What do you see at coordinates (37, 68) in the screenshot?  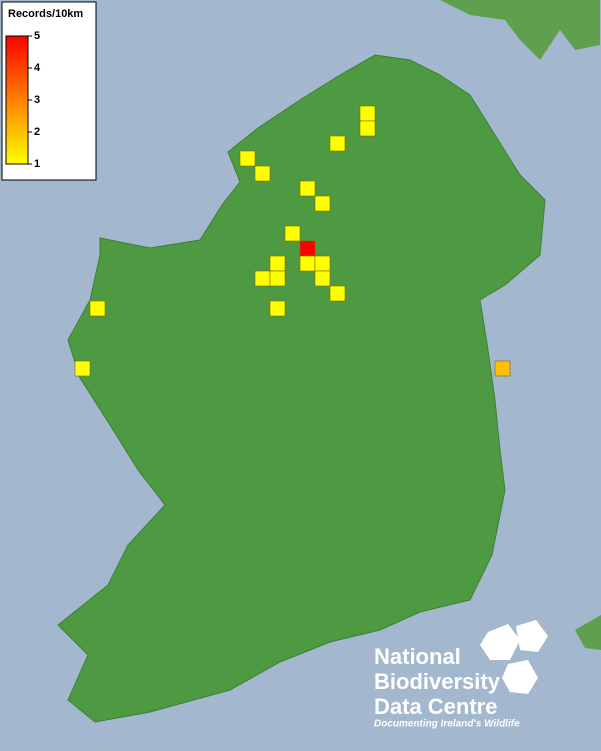 I see `legend-tick-label: 4` at bounding box center [37, 68].